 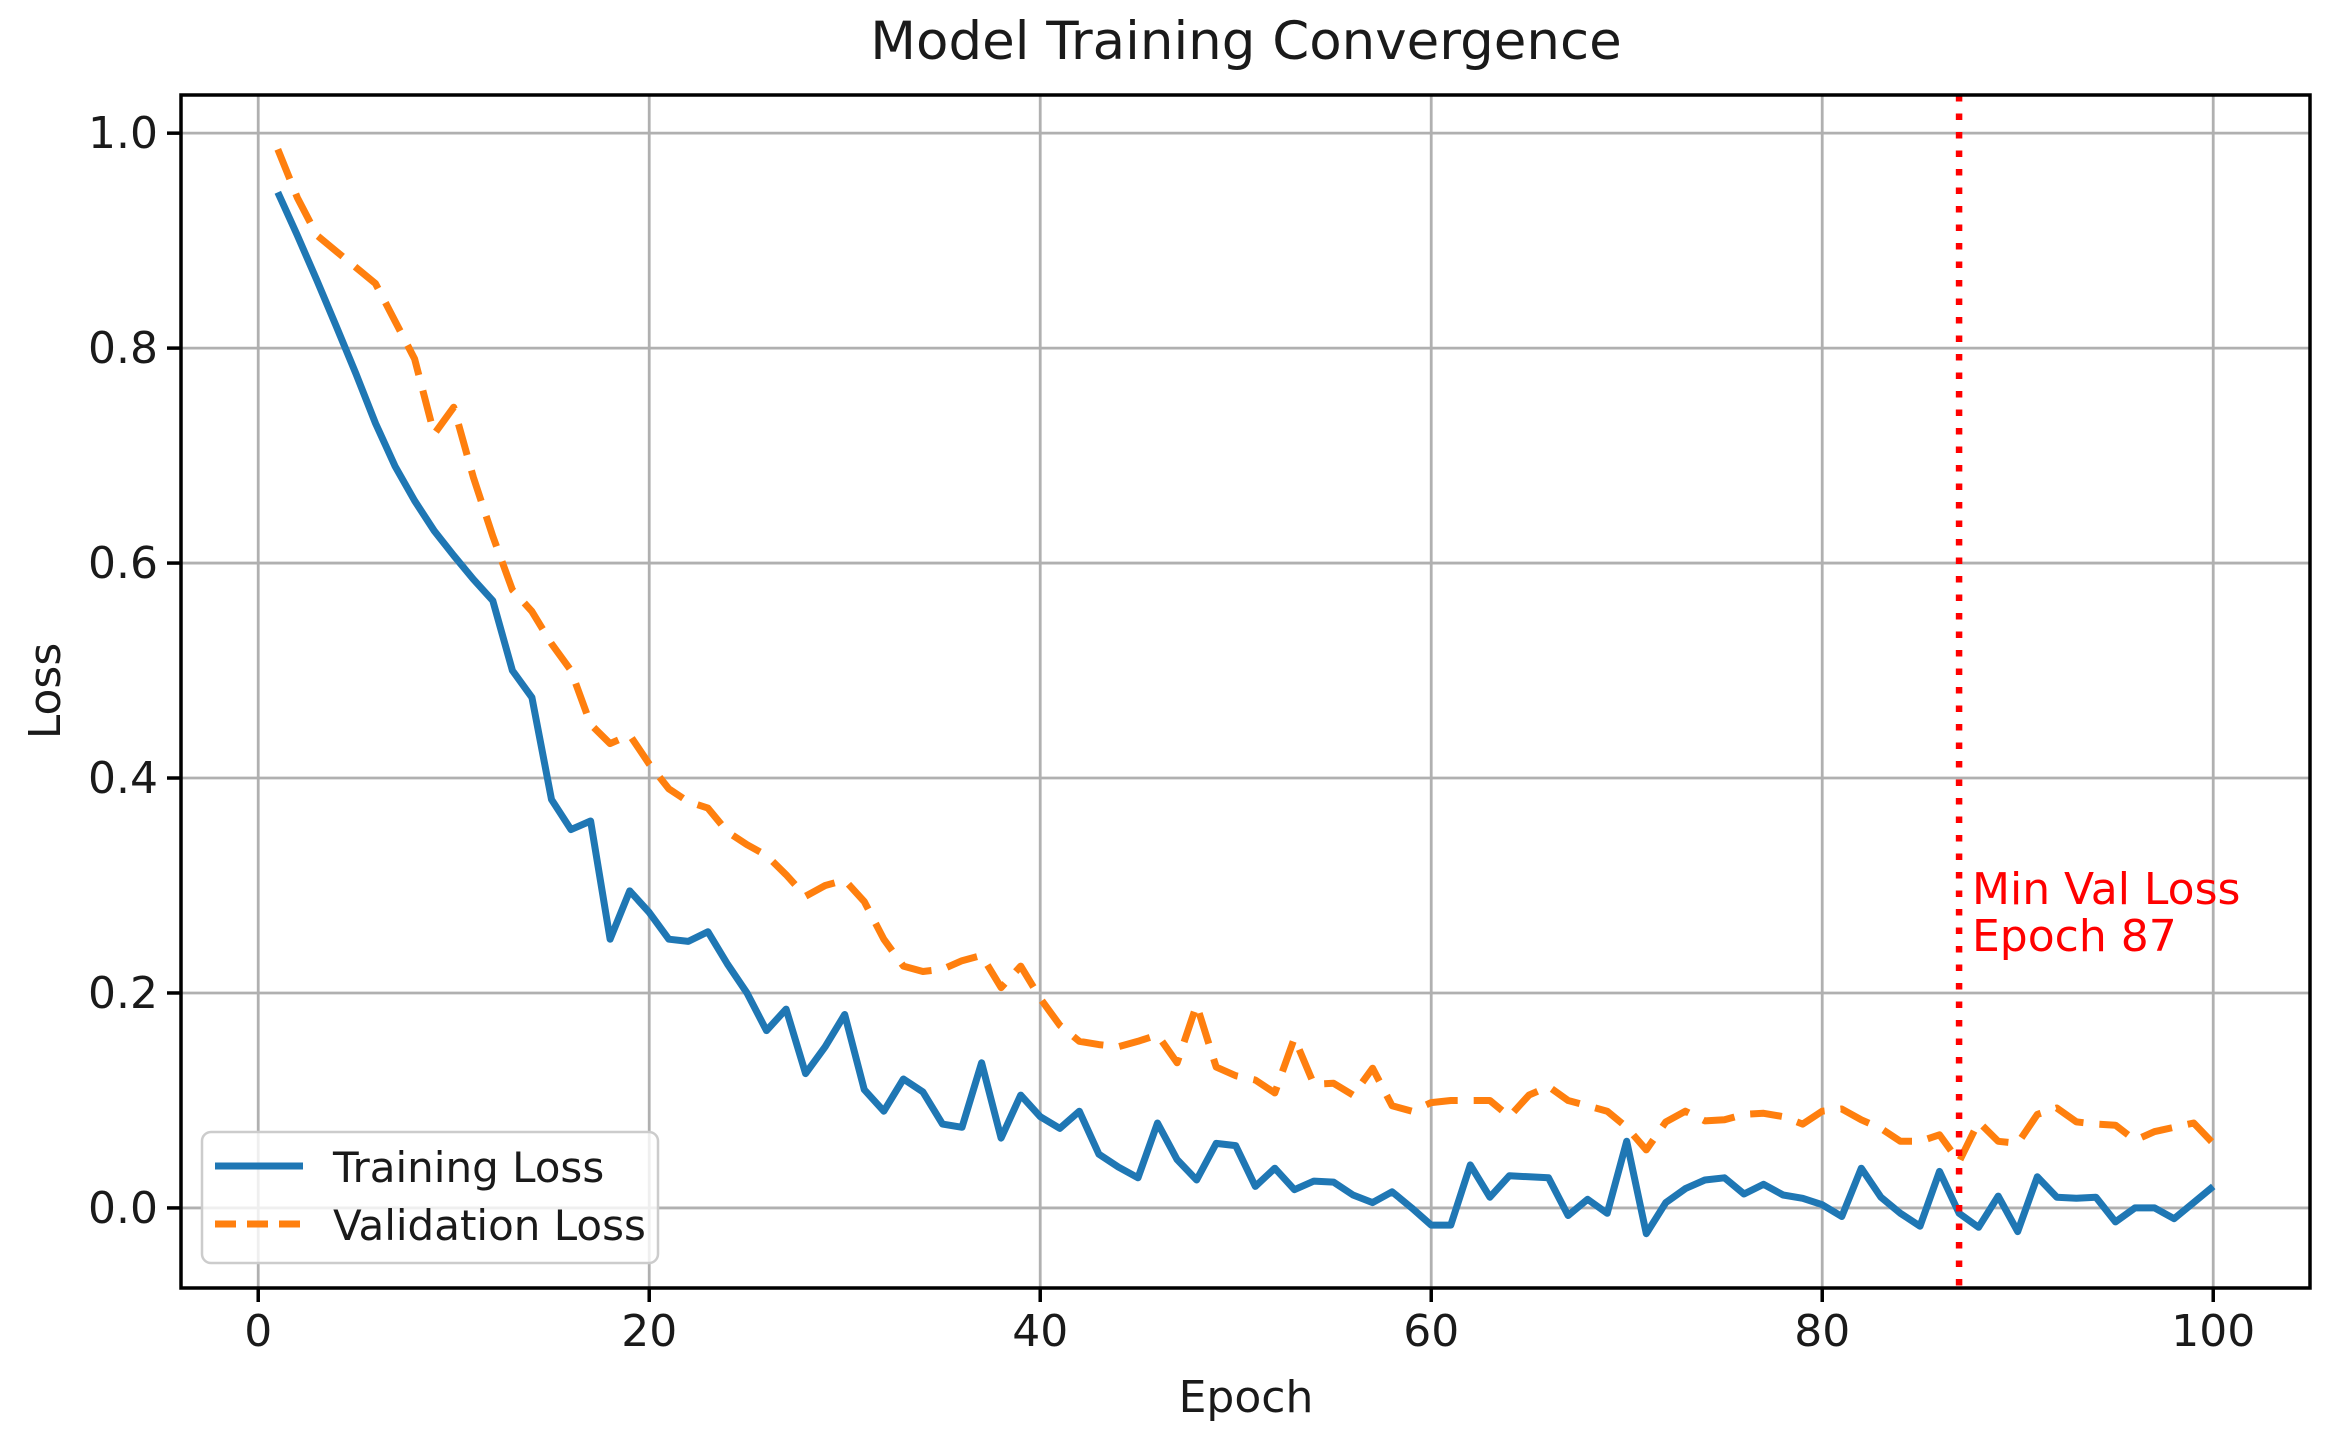 I want to click on y-tick-label: 0.4, so click(x=123, y=778).